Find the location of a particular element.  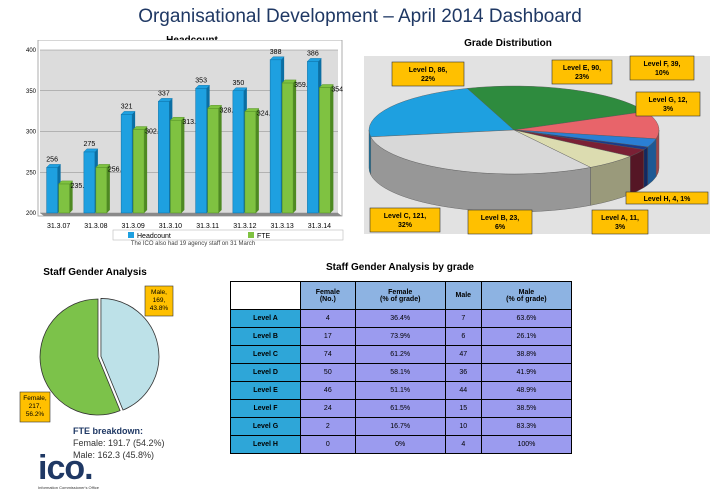

bar-value-label: 256 is located at coordinates (52, 159).